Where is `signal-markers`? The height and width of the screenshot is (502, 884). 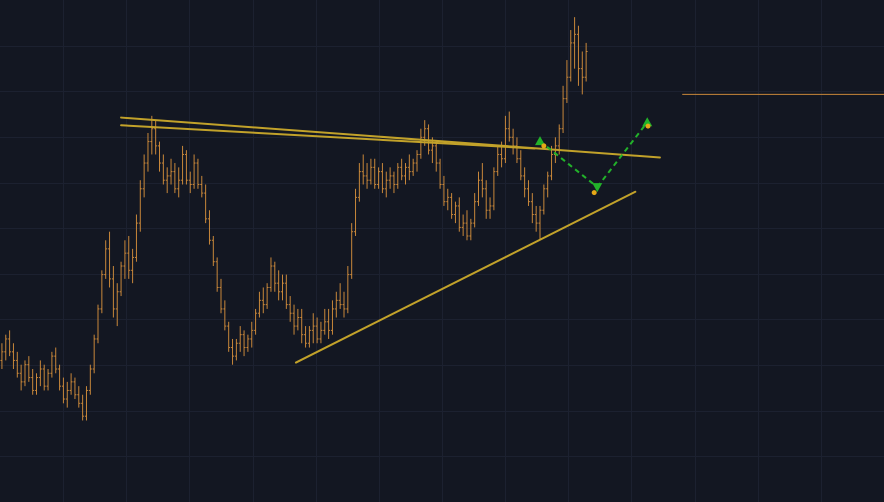 signal-markers is located at coordinates (594, 156).